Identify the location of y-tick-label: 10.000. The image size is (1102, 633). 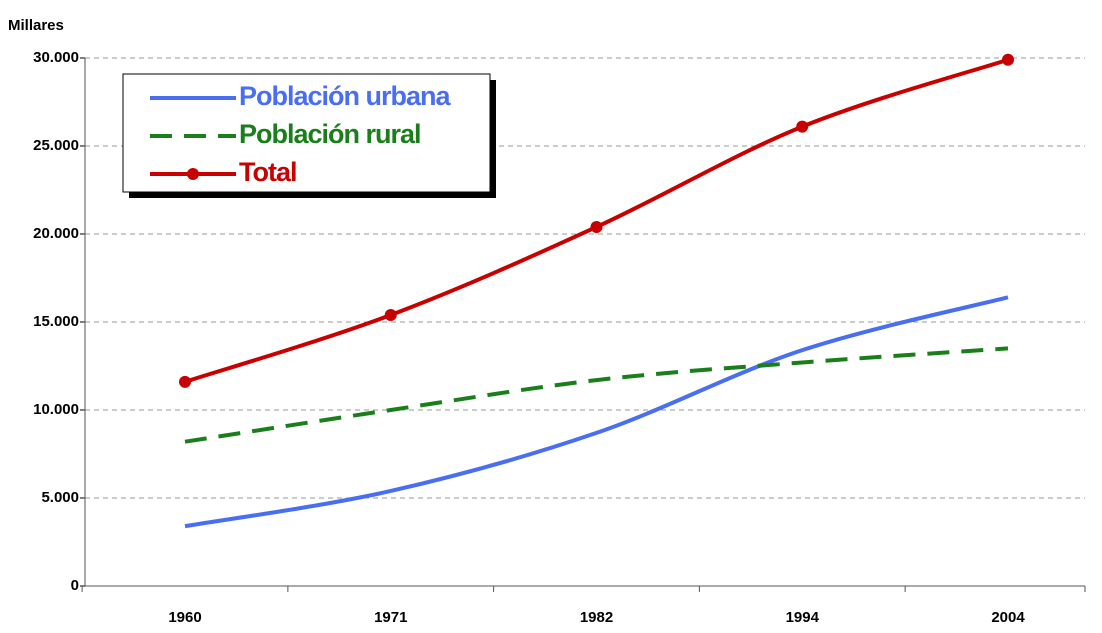
(56, 409).